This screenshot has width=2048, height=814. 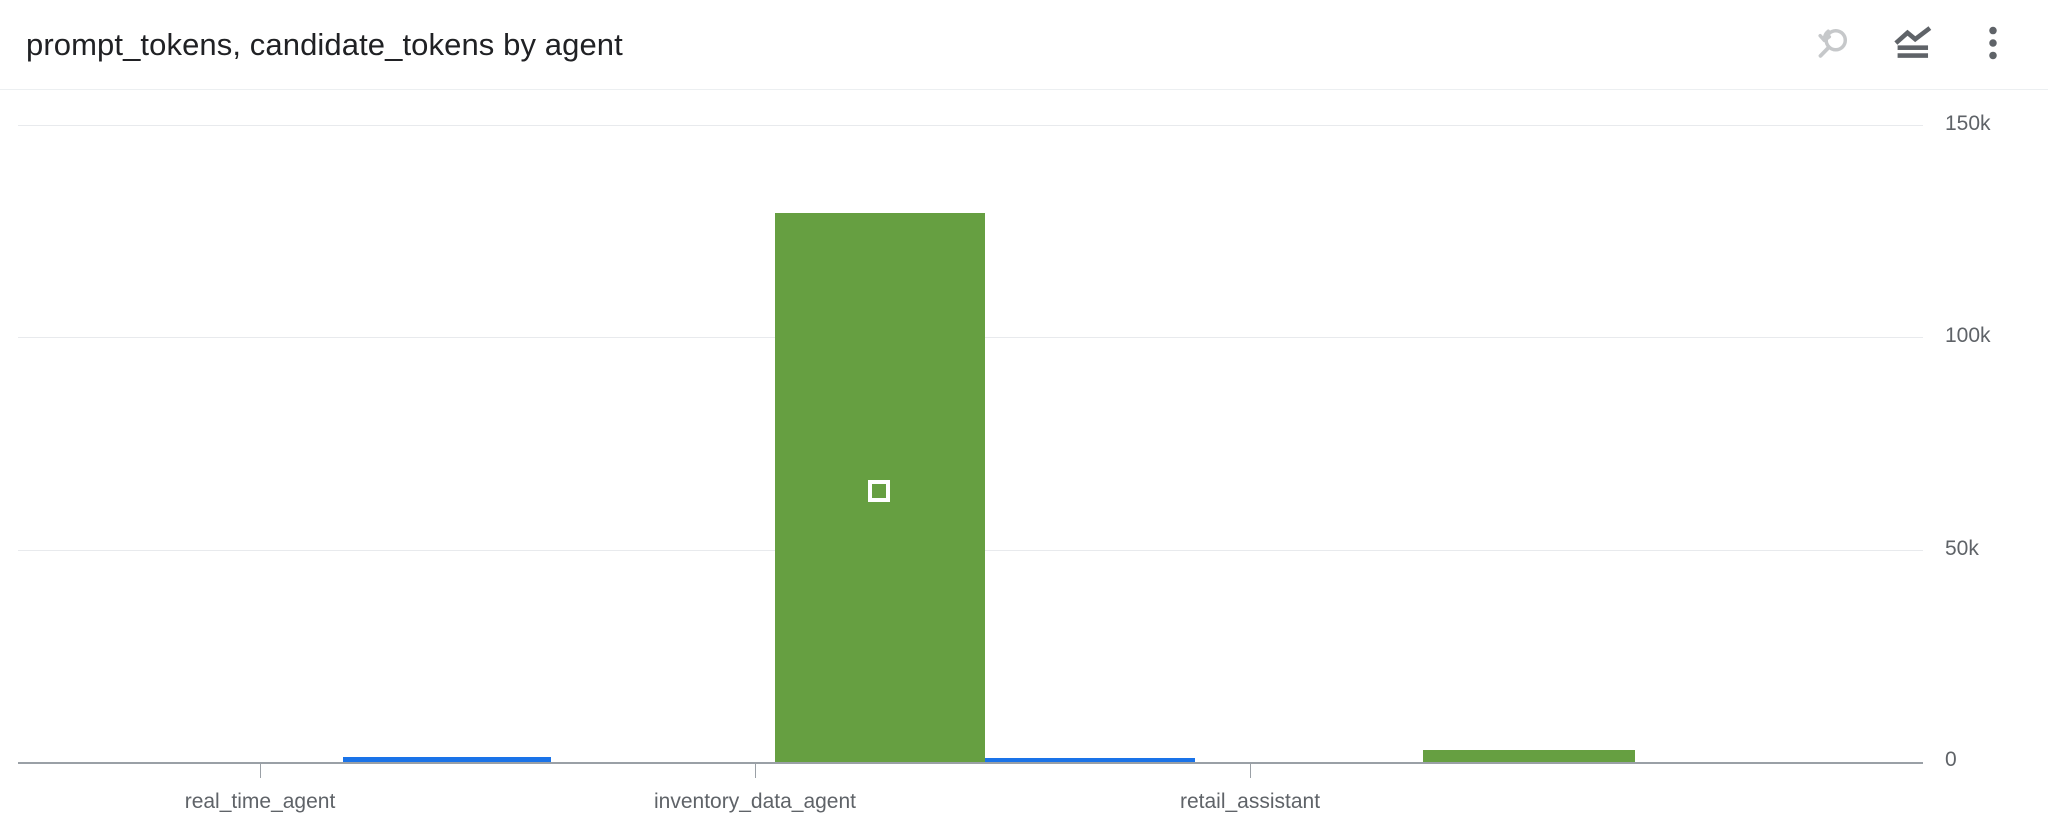 What do you see at coordinates (1968, 335) in the screenshot?
I see `y-axis-tick-label: 100k` at bounding box center [1968, 335].